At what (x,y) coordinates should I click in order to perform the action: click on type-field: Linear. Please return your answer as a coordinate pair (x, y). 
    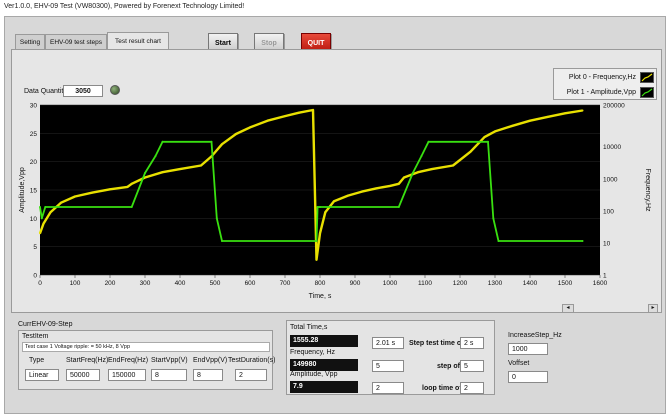
    Looking at the image, I should click on (42, 375).